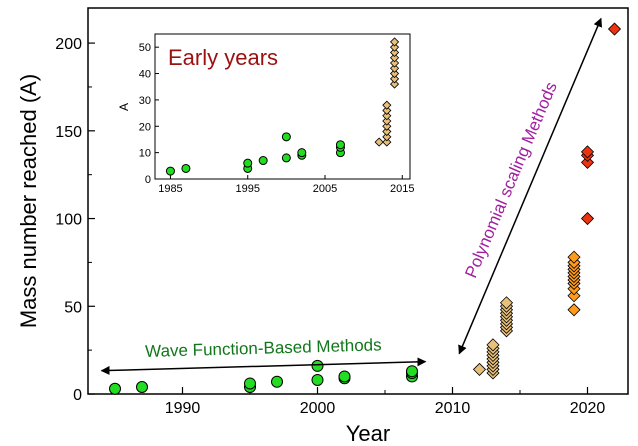  I want to click on x-tick-label: 2000, so click(318, 408).